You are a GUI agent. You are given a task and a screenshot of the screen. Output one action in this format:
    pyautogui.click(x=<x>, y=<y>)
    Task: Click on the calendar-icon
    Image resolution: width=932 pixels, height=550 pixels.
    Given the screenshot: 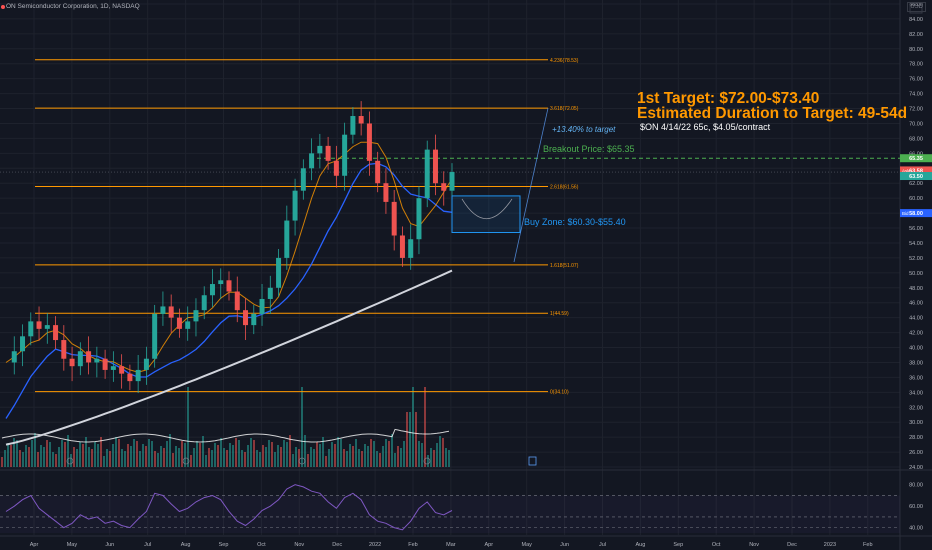 What is the action you would take?
    pyautogui.click(x=532, y=461)
    